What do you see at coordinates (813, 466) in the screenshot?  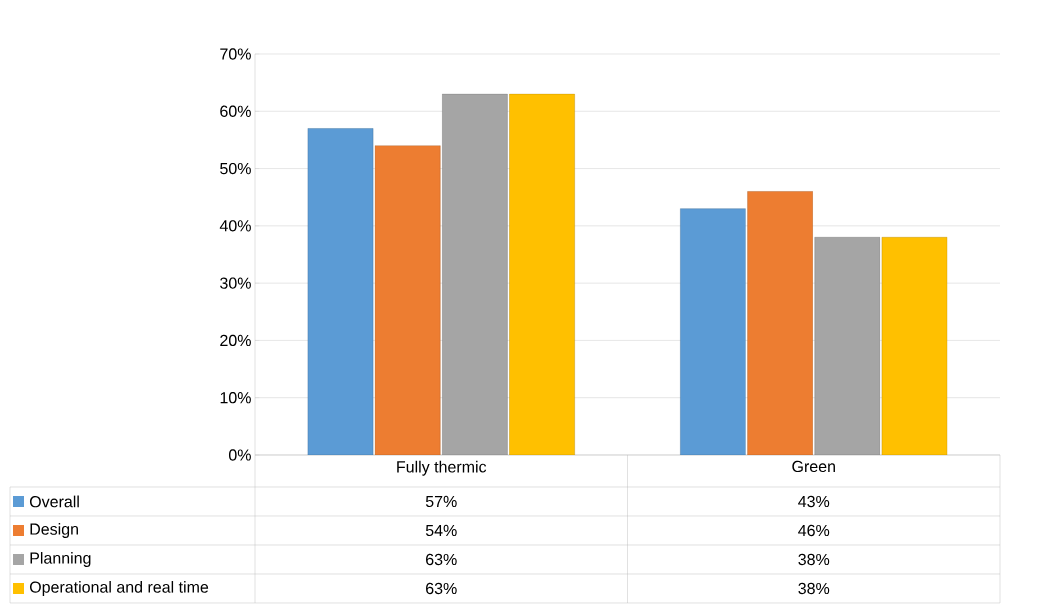 I see `x-tick-label: Green` at bounding box center [813, 466].